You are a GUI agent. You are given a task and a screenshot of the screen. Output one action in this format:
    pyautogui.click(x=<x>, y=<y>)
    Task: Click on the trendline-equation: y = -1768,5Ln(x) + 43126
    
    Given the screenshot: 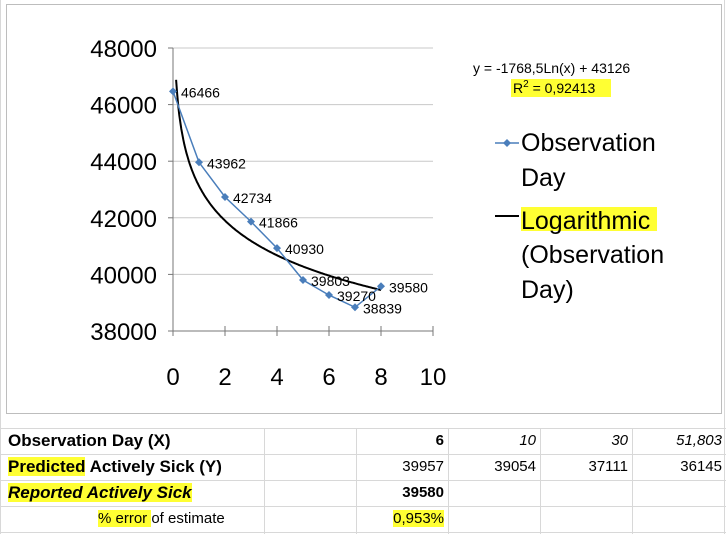 What is the action you would take?
    pyautogui.click(x=551, y=68)
    